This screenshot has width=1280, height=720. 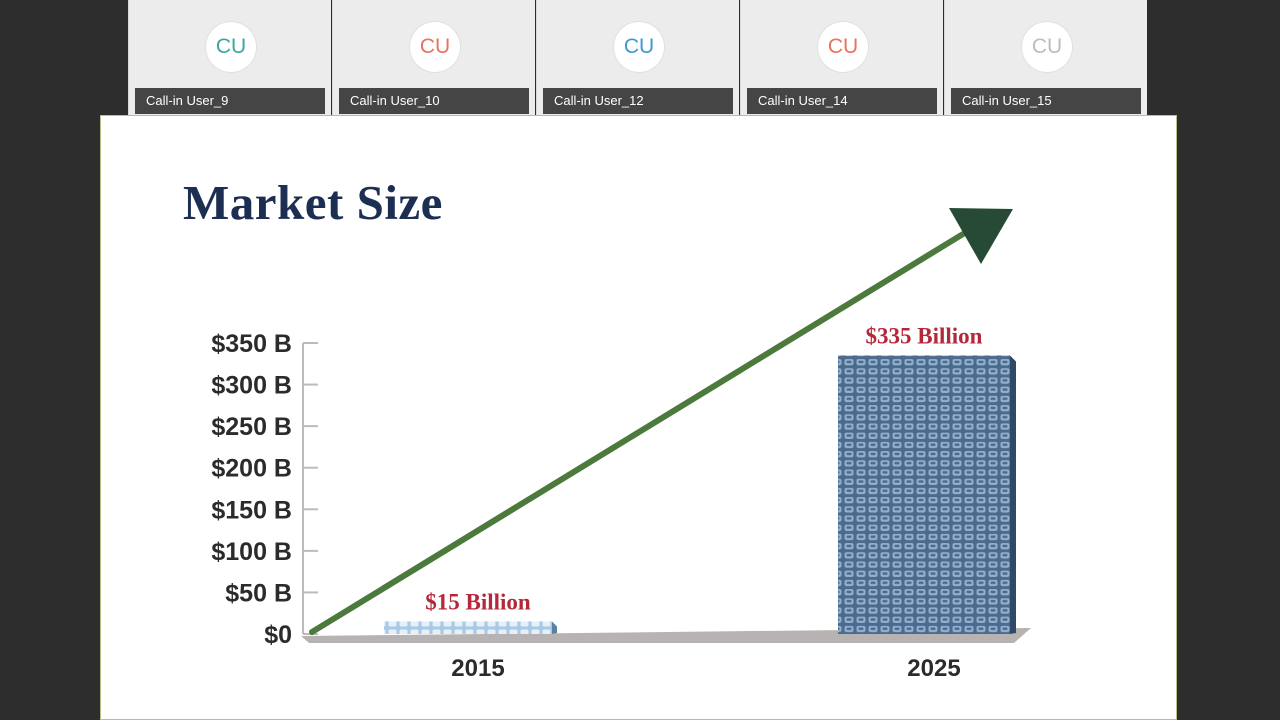 I want to click on x-category-label: 2015, so click(x=477, y=668).